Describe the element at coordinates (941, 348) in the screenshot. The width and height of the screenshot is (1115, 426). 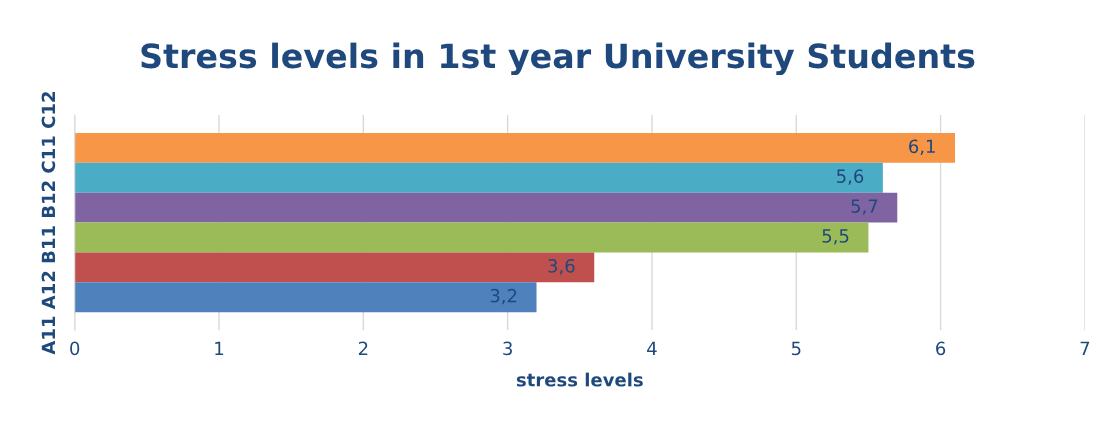
I see `x-tick-label: 6` at that location.